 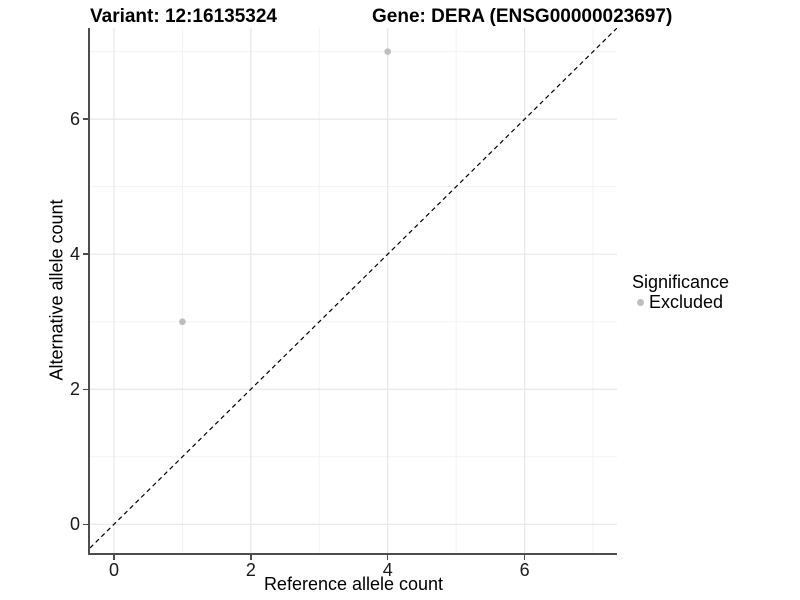 I want to click on y-tick-label: 4, so click(x=74, y=254).